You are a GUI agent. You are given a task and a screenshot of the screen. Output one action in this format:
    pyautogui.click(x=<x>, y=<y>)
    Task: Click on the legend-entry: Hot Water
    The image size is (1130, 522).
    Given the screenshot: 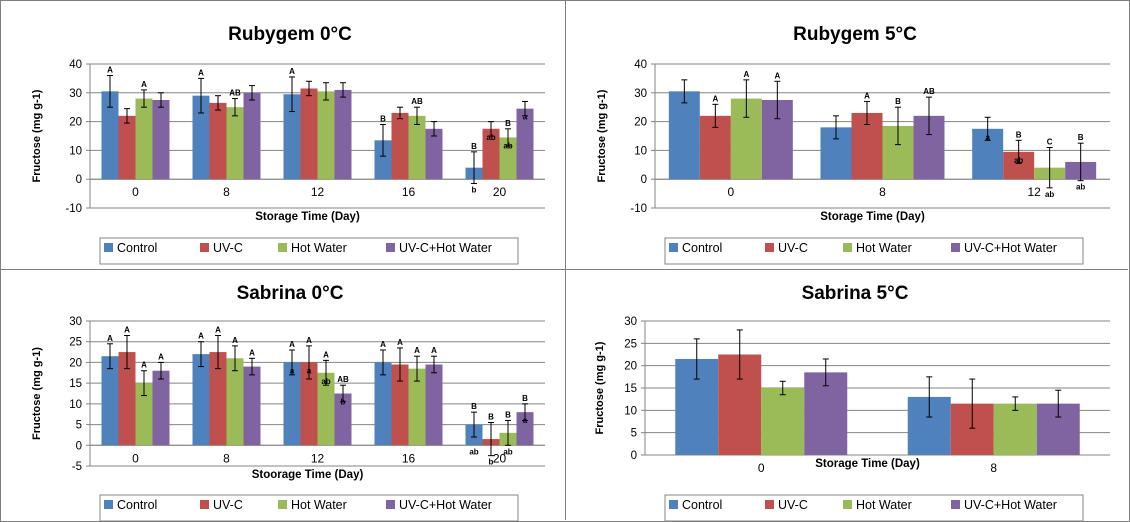 What is the action you would take?
    pyautogui.click(x=319, y=248)
    